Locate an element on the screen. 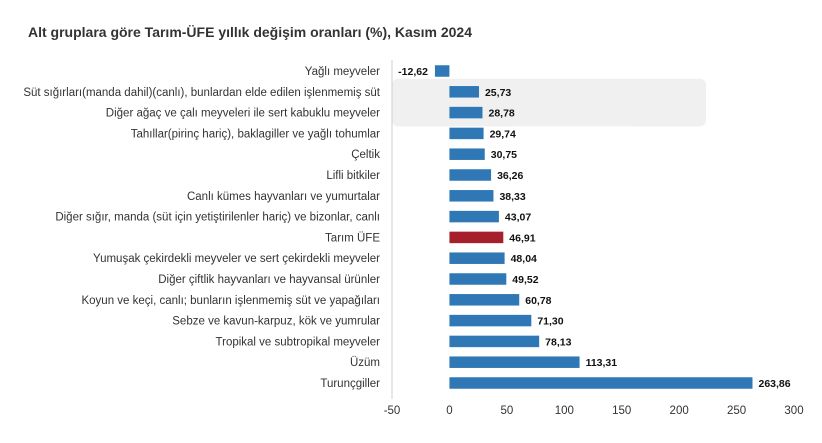 Image resolution: width=822 pixels, height=443 pixels. x-tick-label: -50 is located at coordinates (392, 411).